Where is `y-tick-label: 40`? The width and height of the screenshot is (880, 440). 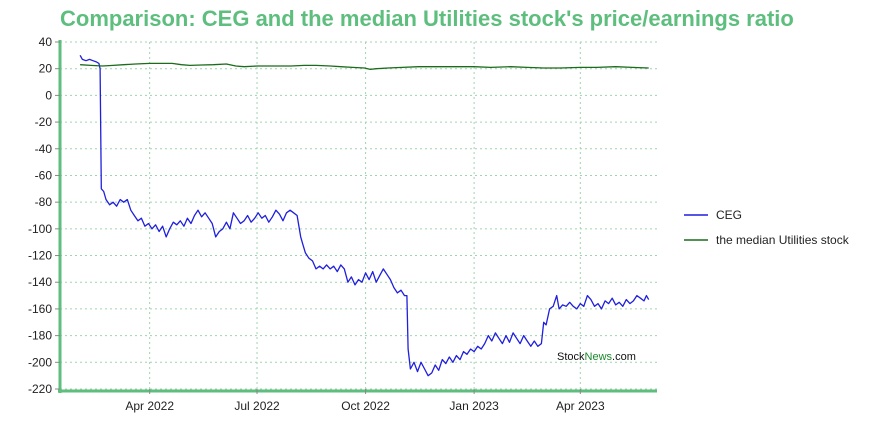 y-tick-label: 40 is located at coordinates (46, 42).